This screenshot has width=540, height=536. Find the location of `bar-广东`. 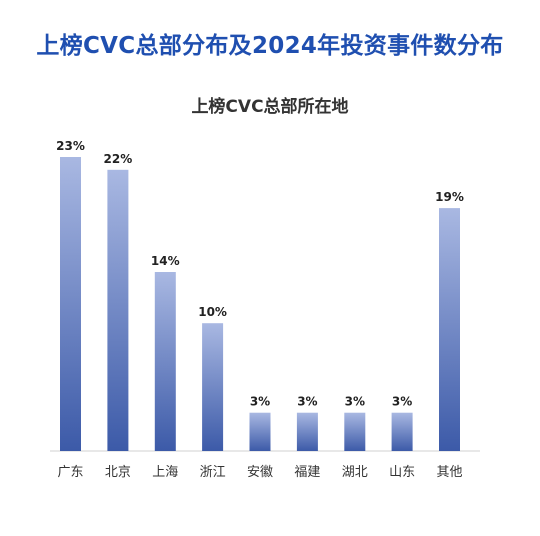

bar-广东 is located at coordinates (70, 304).